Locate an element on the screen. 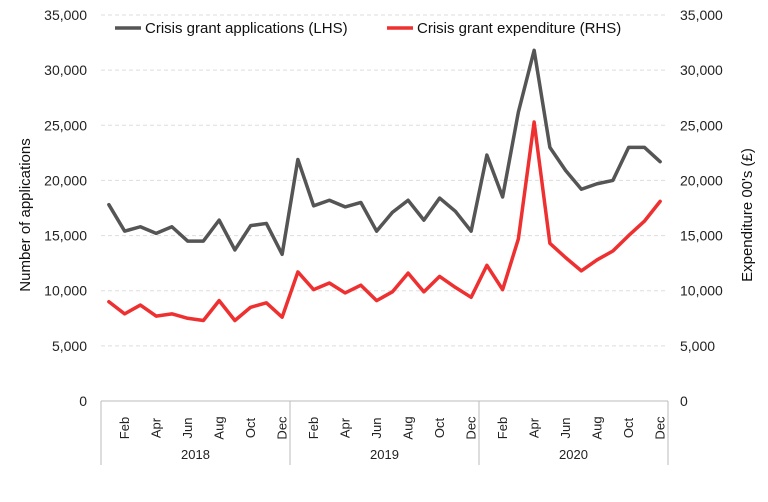 Image resolution: width=768 pixels, height=502 pixels. legend-label: Crisis grant applications (LHS) is located at coordinates (246, 28).